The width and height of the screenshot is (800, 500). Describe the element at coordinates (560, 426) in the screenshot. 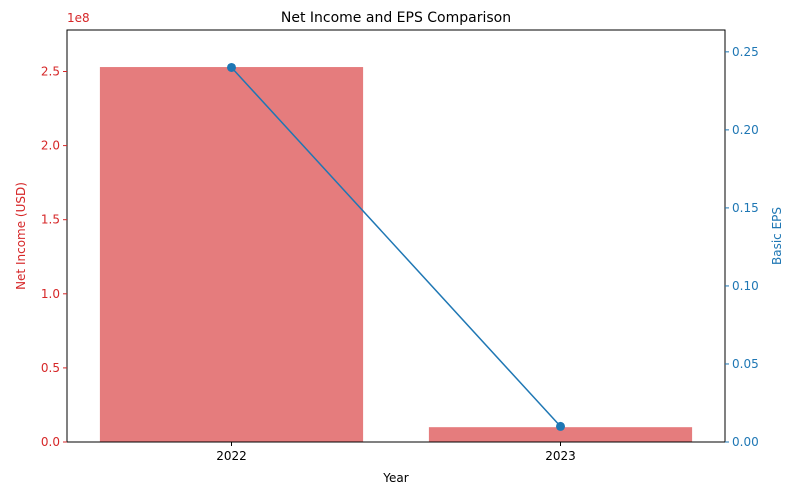

I see `eps-point-2023` at that location.